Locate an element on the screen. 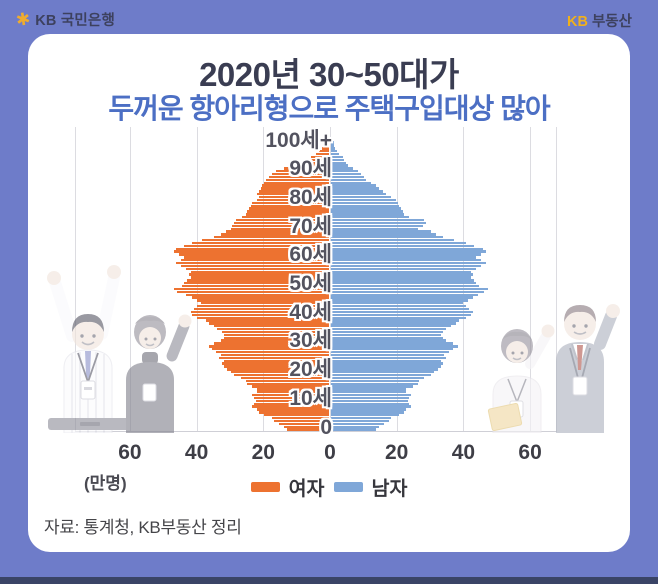 The height and width of the screenshot is (584, 658). age-label-80: 80세 is located at coordinates (310, 197).